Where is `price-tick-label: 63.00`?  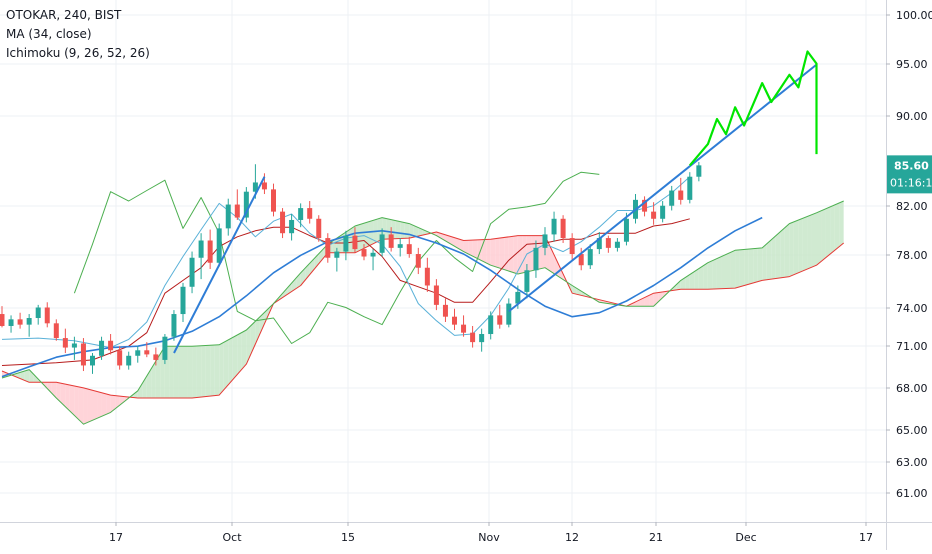
price-tick-label: 63.00 is located at coordinates (912, 462).